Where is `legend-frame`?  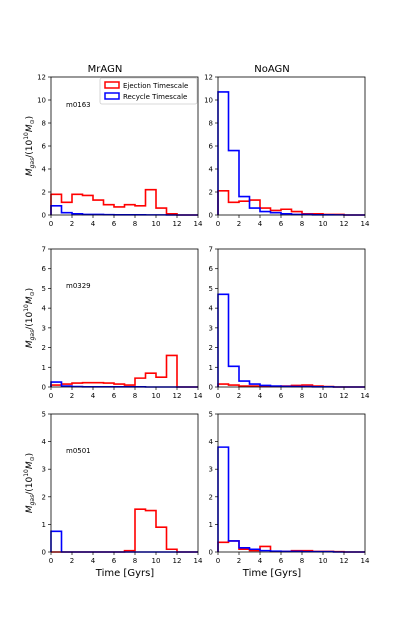 legend-frame is located at coordinates (148, 91).